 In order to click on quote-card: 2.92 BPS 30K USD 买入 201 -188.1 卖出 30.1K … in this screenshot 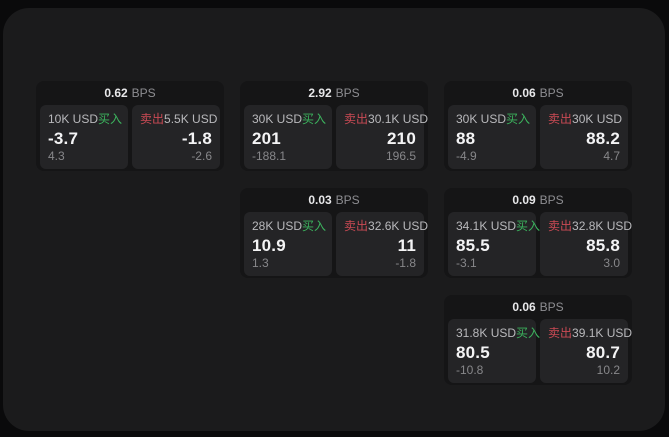, I will do `click(334, 126)`.